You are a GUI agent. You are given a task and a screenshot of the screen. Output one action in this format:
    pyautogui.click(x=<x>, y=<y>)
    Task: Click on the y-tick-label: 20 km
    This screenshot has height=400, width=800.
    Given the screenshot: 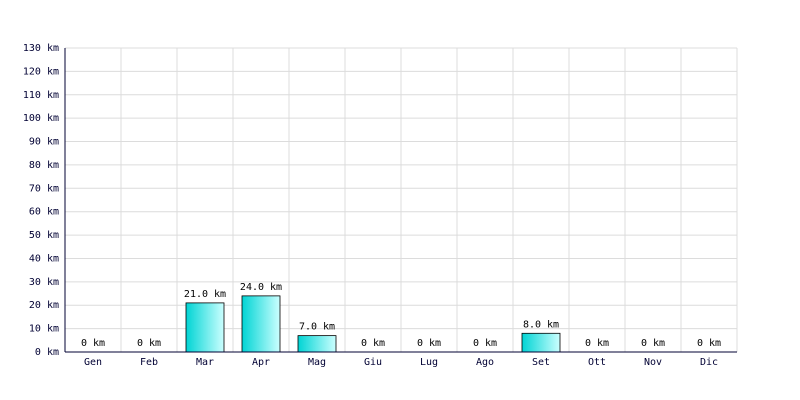 What is the action you would take?
    pyautogui.click(x=44, y=305)
    